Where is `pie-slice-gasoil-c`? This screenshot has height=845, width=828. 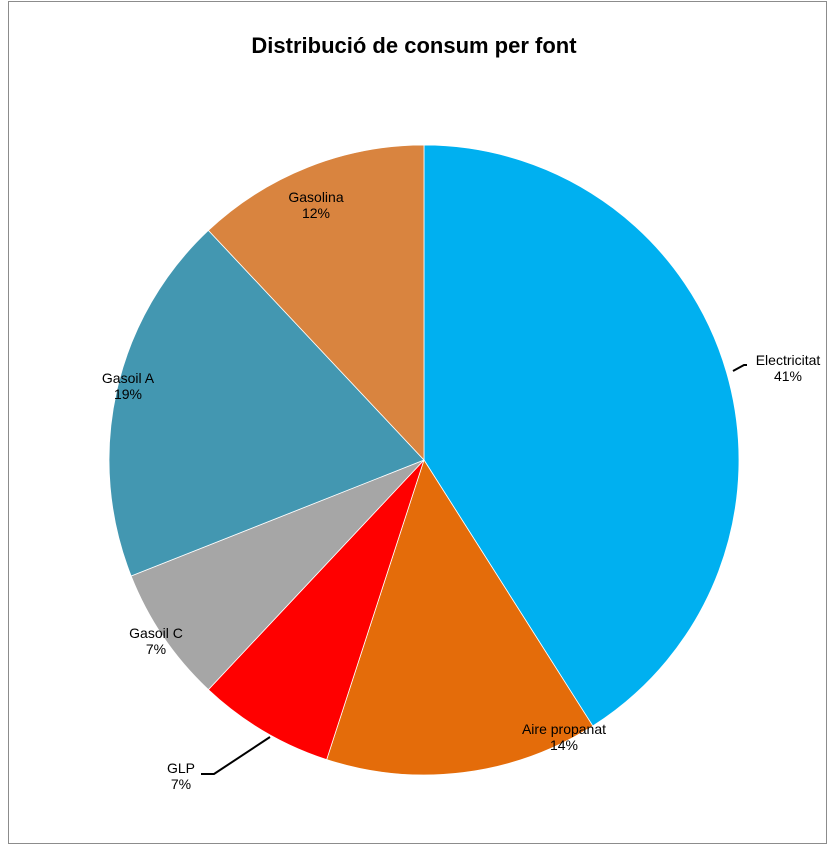 pie-slice-gasoil-c is located at coordinates (277, 575).